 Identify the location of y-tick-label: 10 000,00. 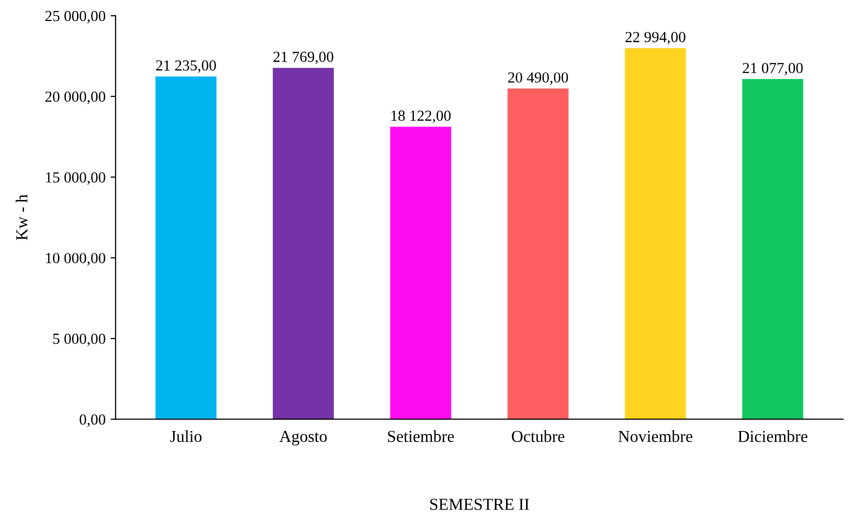
(76, 259).